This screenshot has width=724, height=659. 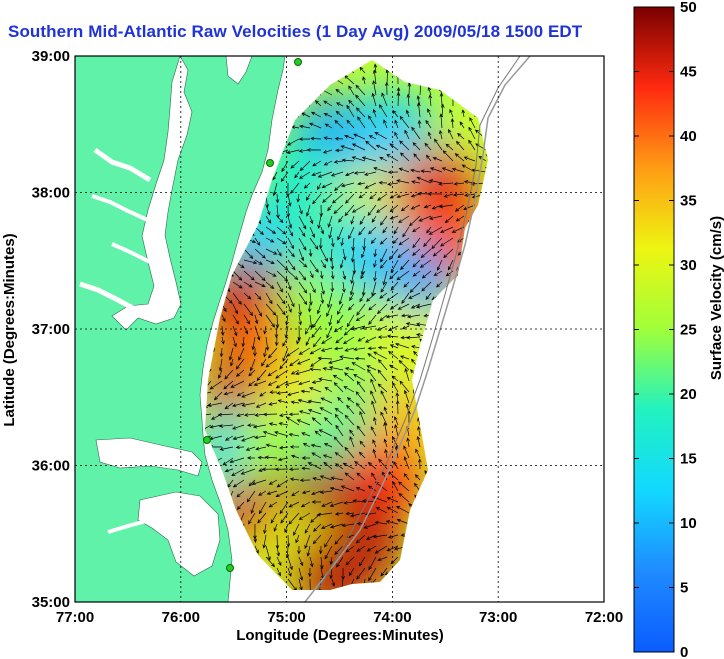 I want to click on x-tick-label: 72:00, so click(x=604, y=617).